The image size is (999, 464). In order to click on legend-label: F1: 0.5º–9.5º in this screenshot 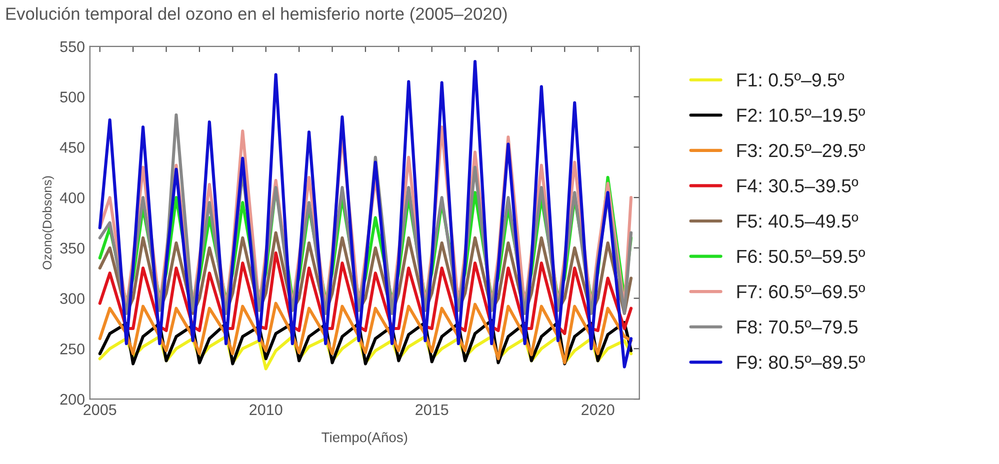, I will do `click(790, 80)`.